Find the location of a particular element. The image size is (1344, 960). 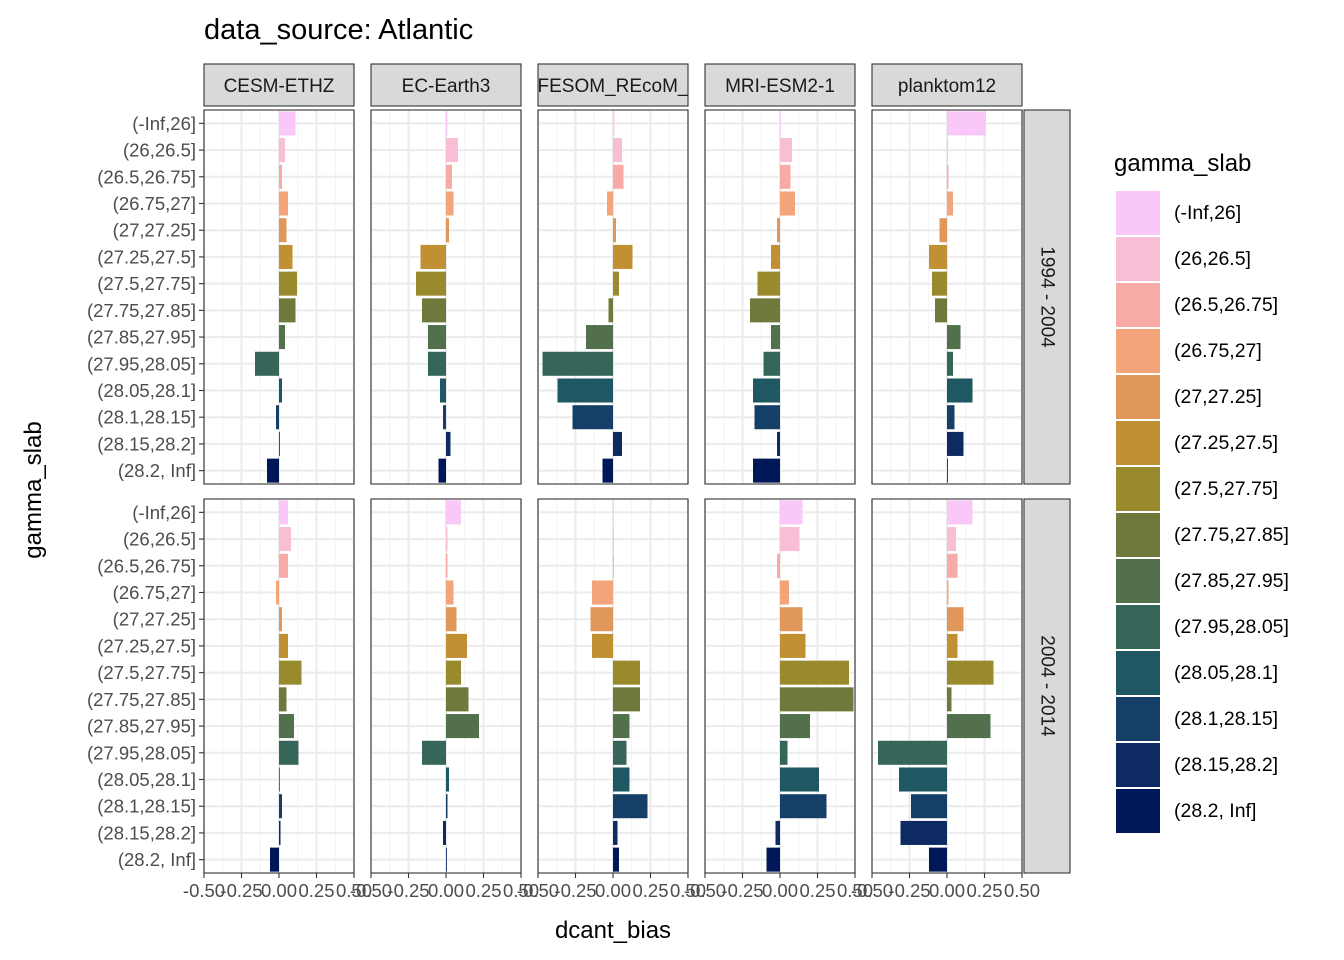

legend-item: (28.15,28.2] is located at coordinates (1197, 765).